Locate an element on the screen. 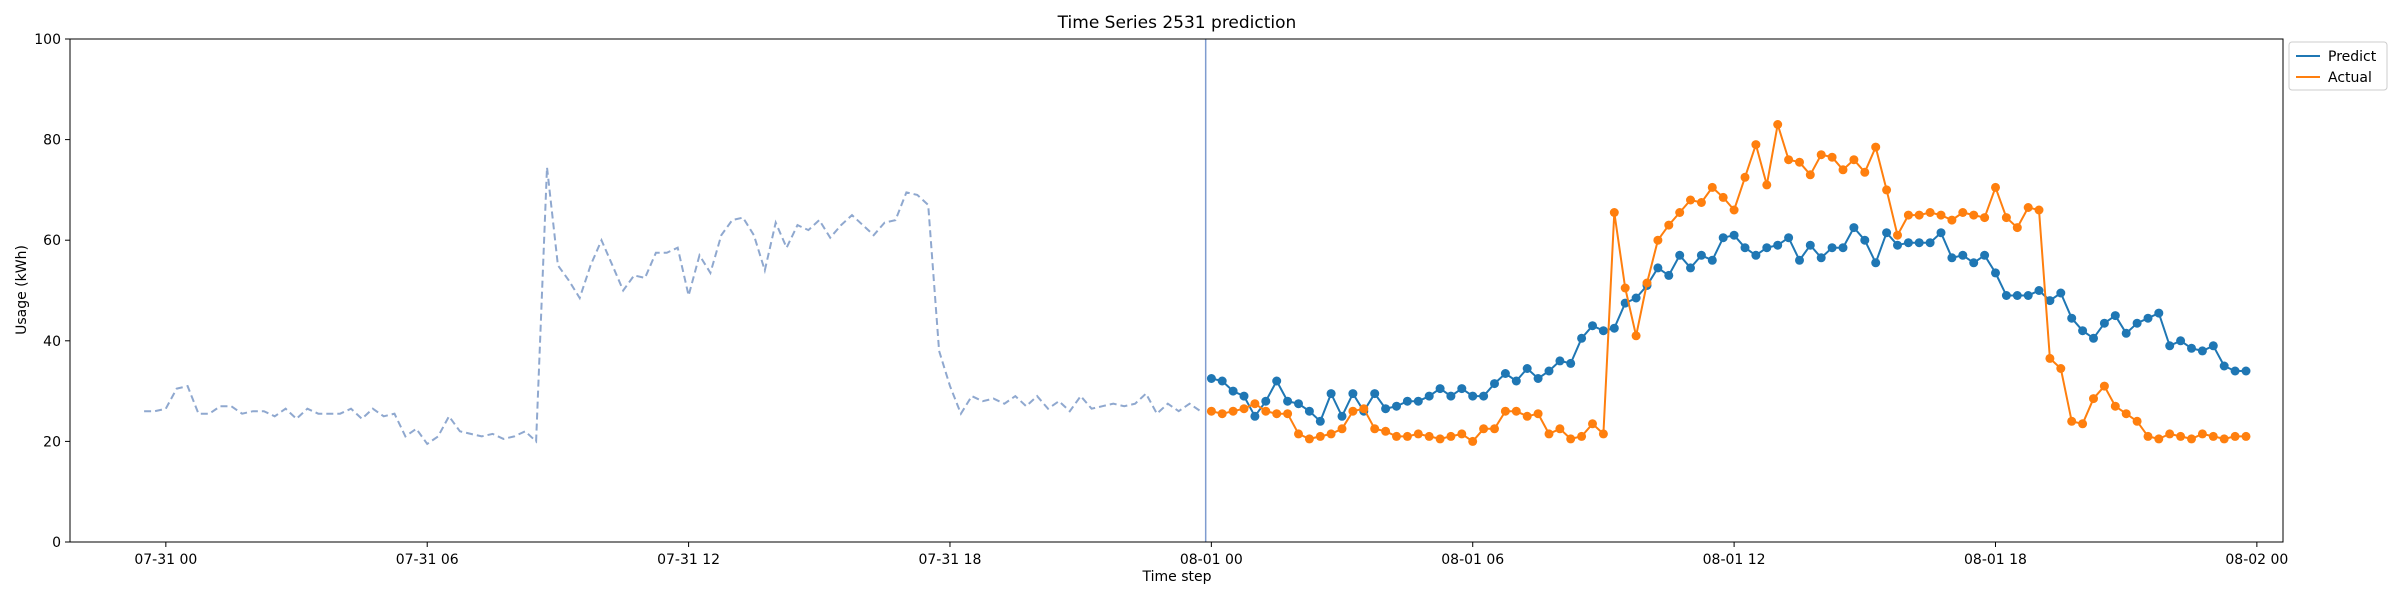 Image resolution: width=2400 pixels, height=600 pixels. x-tick-label: 07-31 00 is located at coordinates (165, 560).